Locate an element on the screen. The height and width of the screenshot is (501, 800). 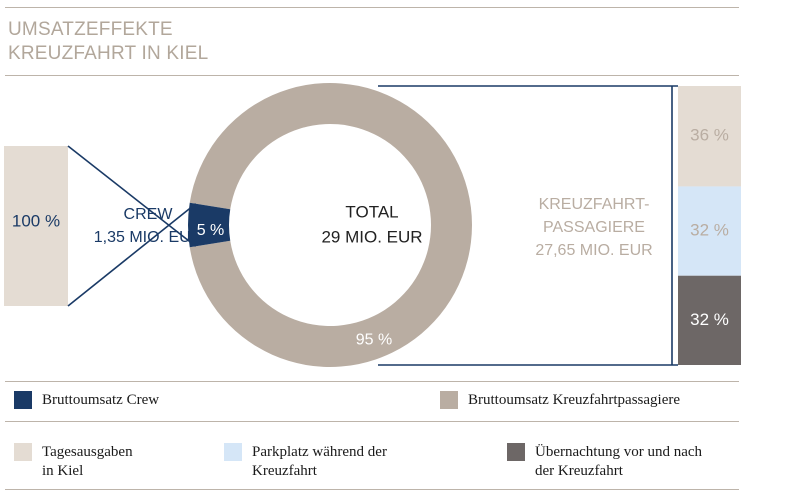
passenger-bar-overnight is located at coordinates (709, 320).